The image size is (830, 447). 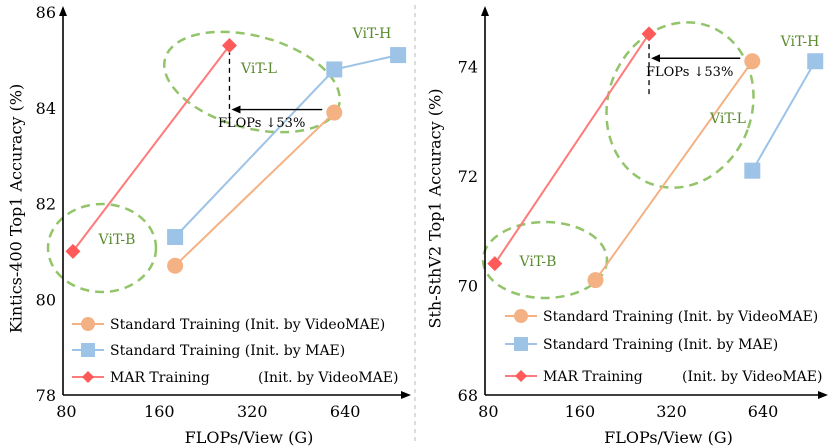 I want to click on y-tick-label: 70, so click(x=468, y=286).